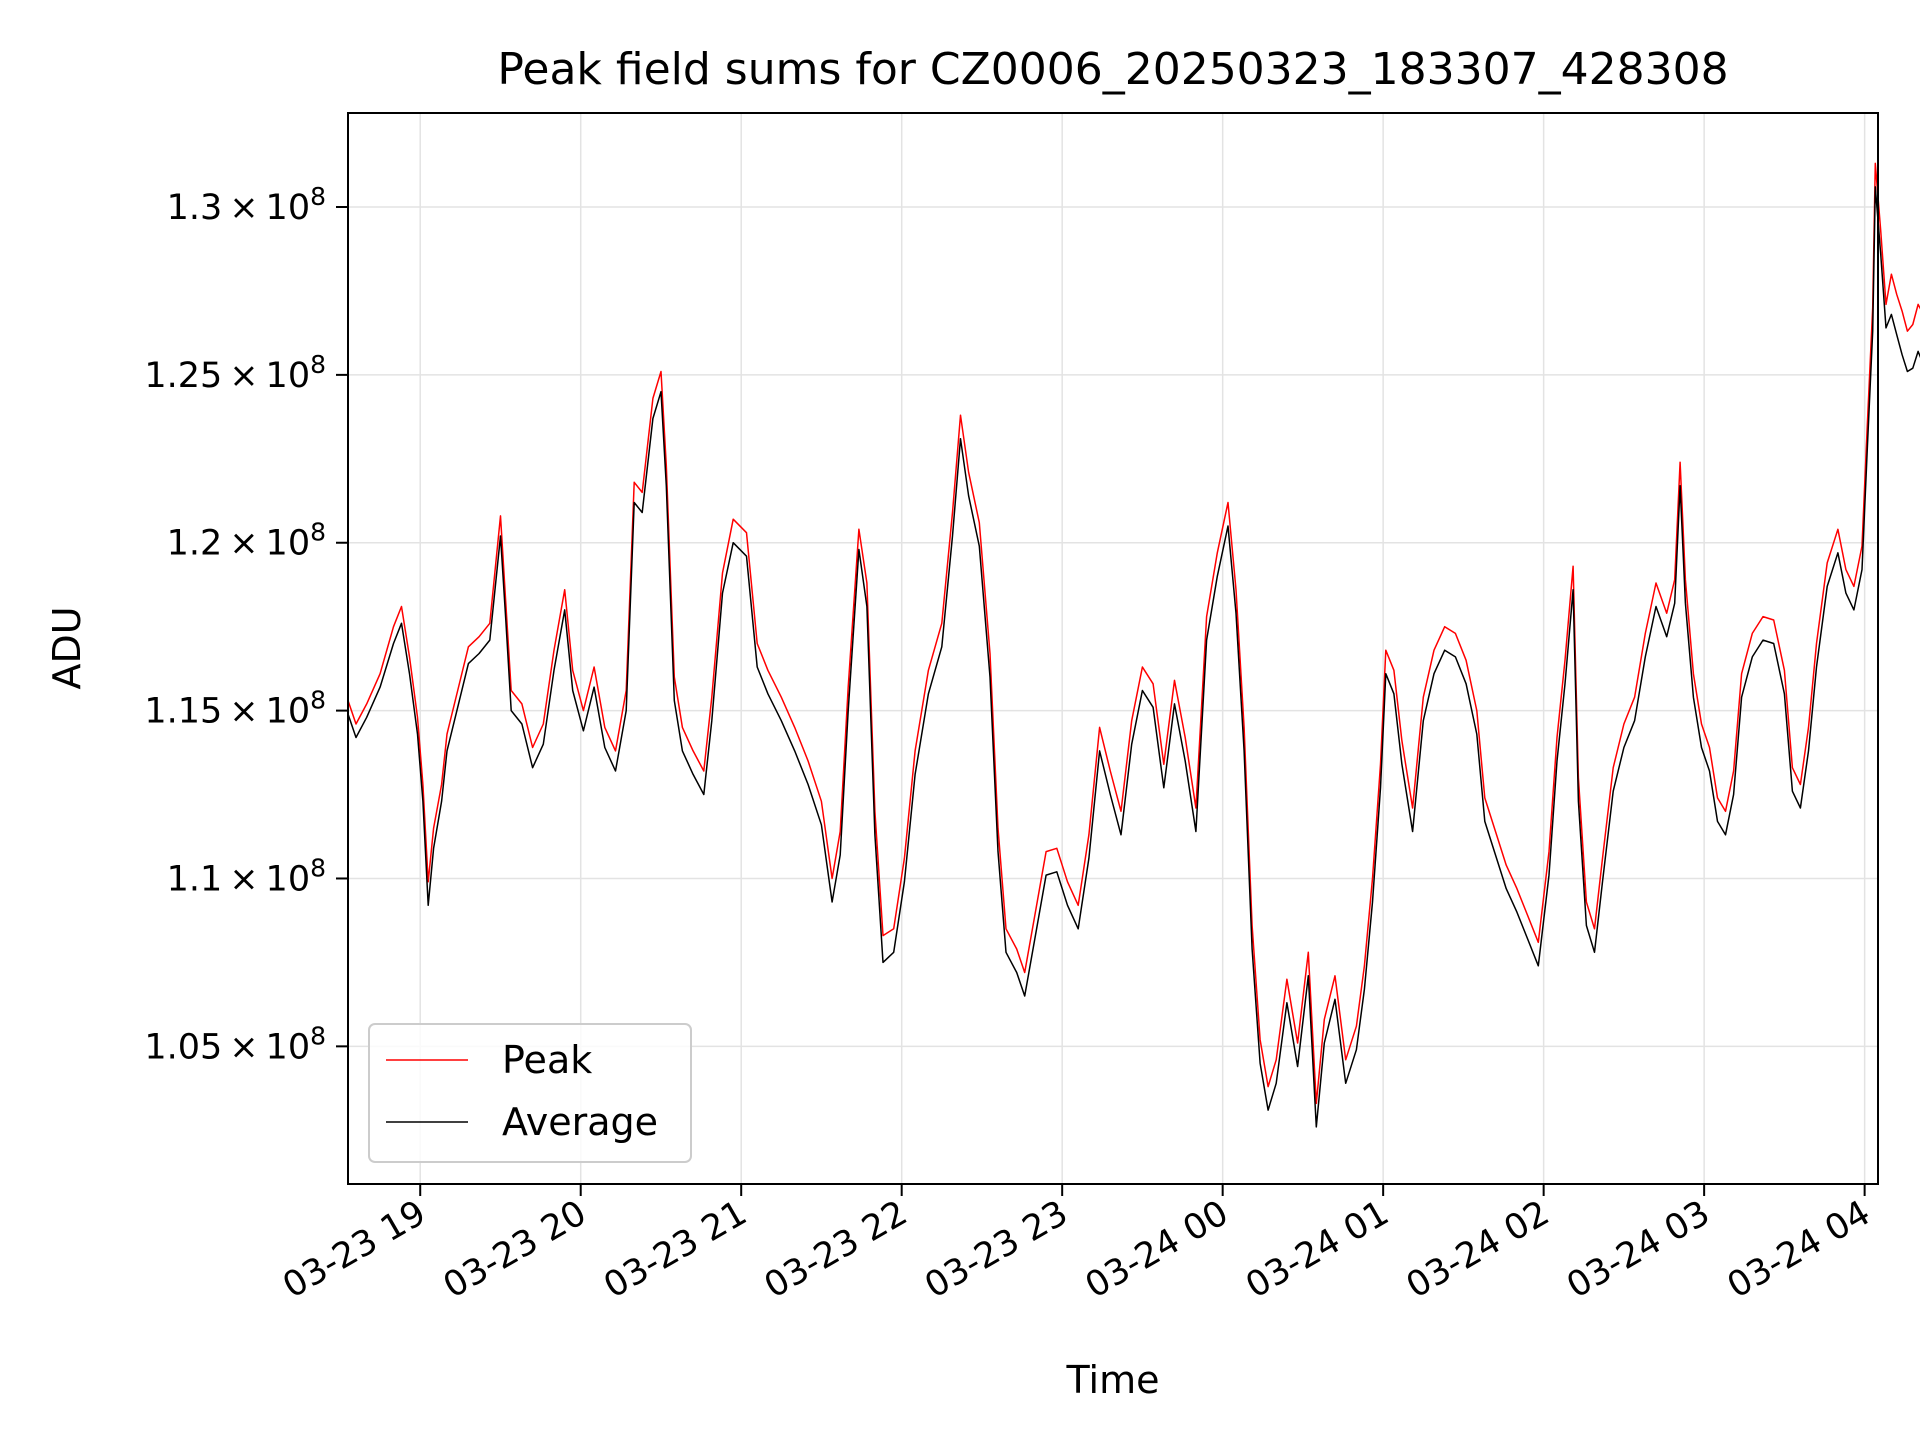 The height and width of the screenshot is (1440, 1920). What do you see at coordinates (183, 712) in the screenshot?
I see `y-tick-mantissa: 1.15` at bounding box center [183, 712].